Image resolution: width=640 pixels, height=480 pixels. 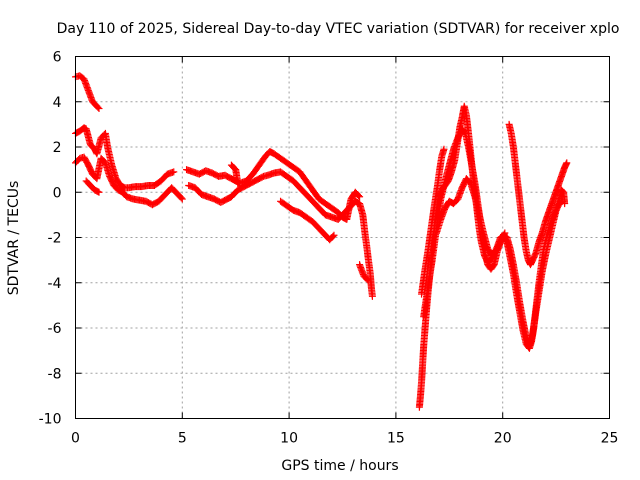 I want to click on y-tick-label: 6, so click(x=57, y=58).